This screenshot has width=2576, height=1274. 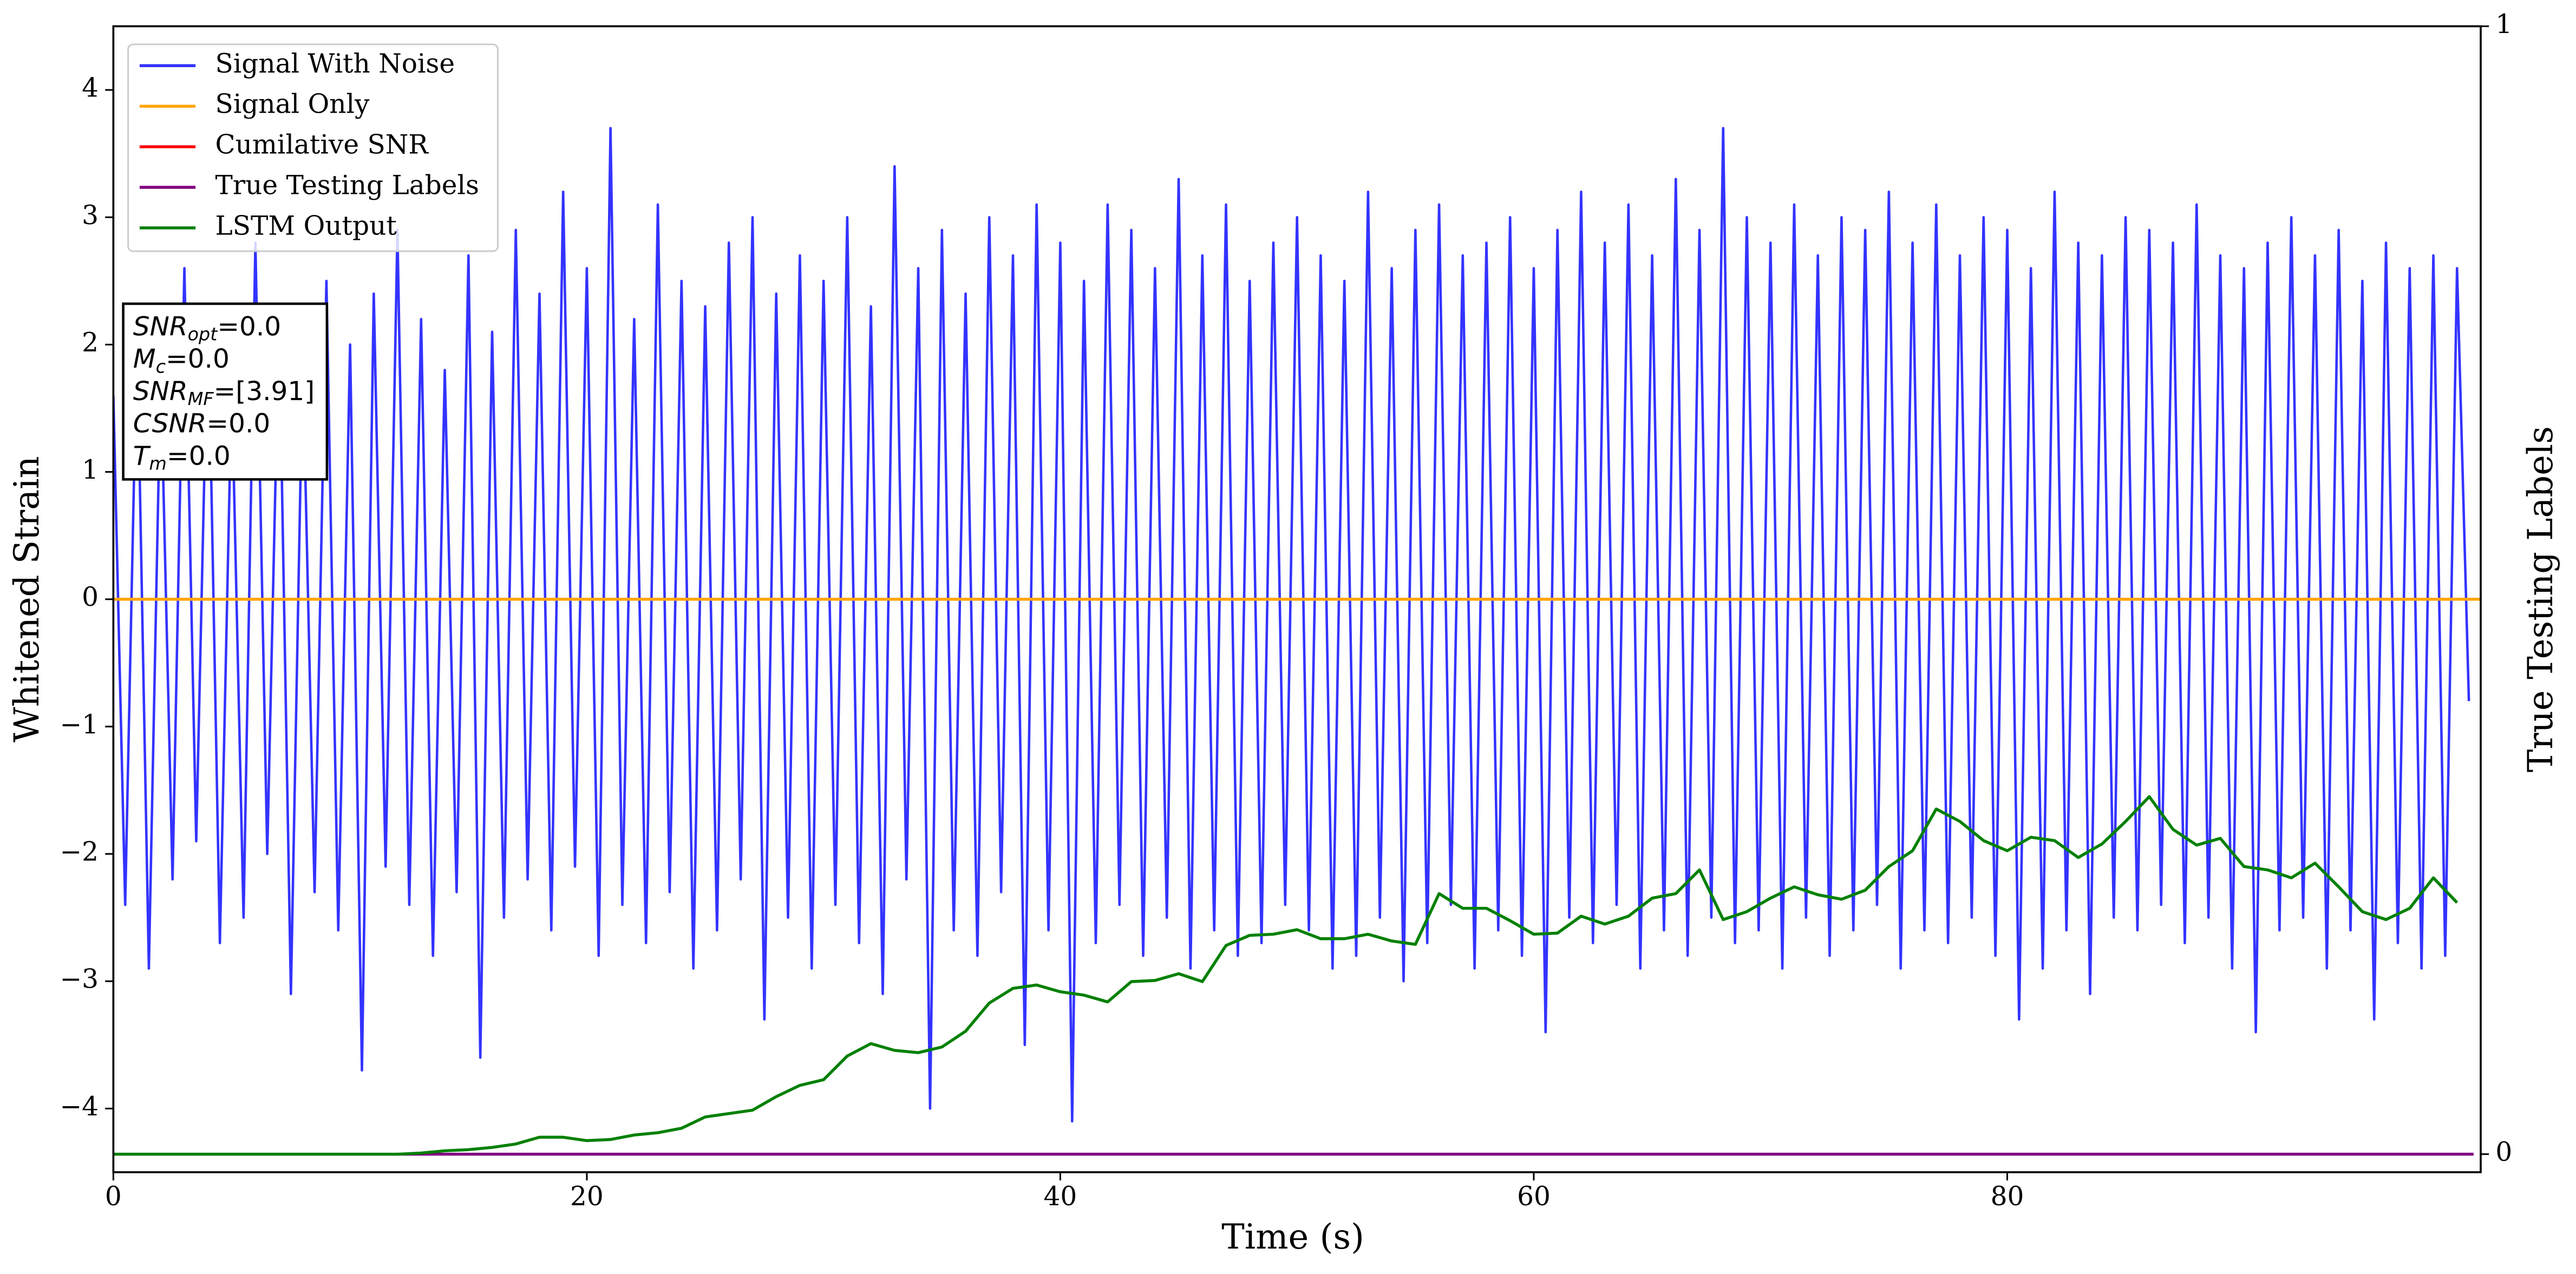 I want to click on annotation-line: Tm=0.0, so click(x=182, y=457).